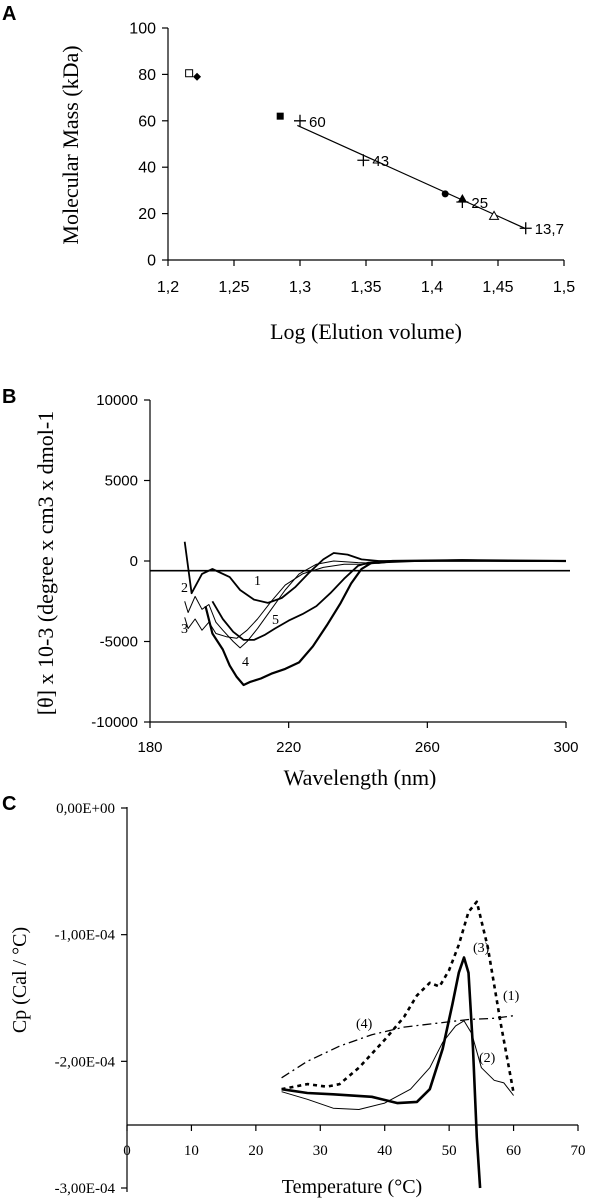 This screenshot has height=1200, width=590. I want to click on panel-a-sample-open-triangle, so click(494, 215).